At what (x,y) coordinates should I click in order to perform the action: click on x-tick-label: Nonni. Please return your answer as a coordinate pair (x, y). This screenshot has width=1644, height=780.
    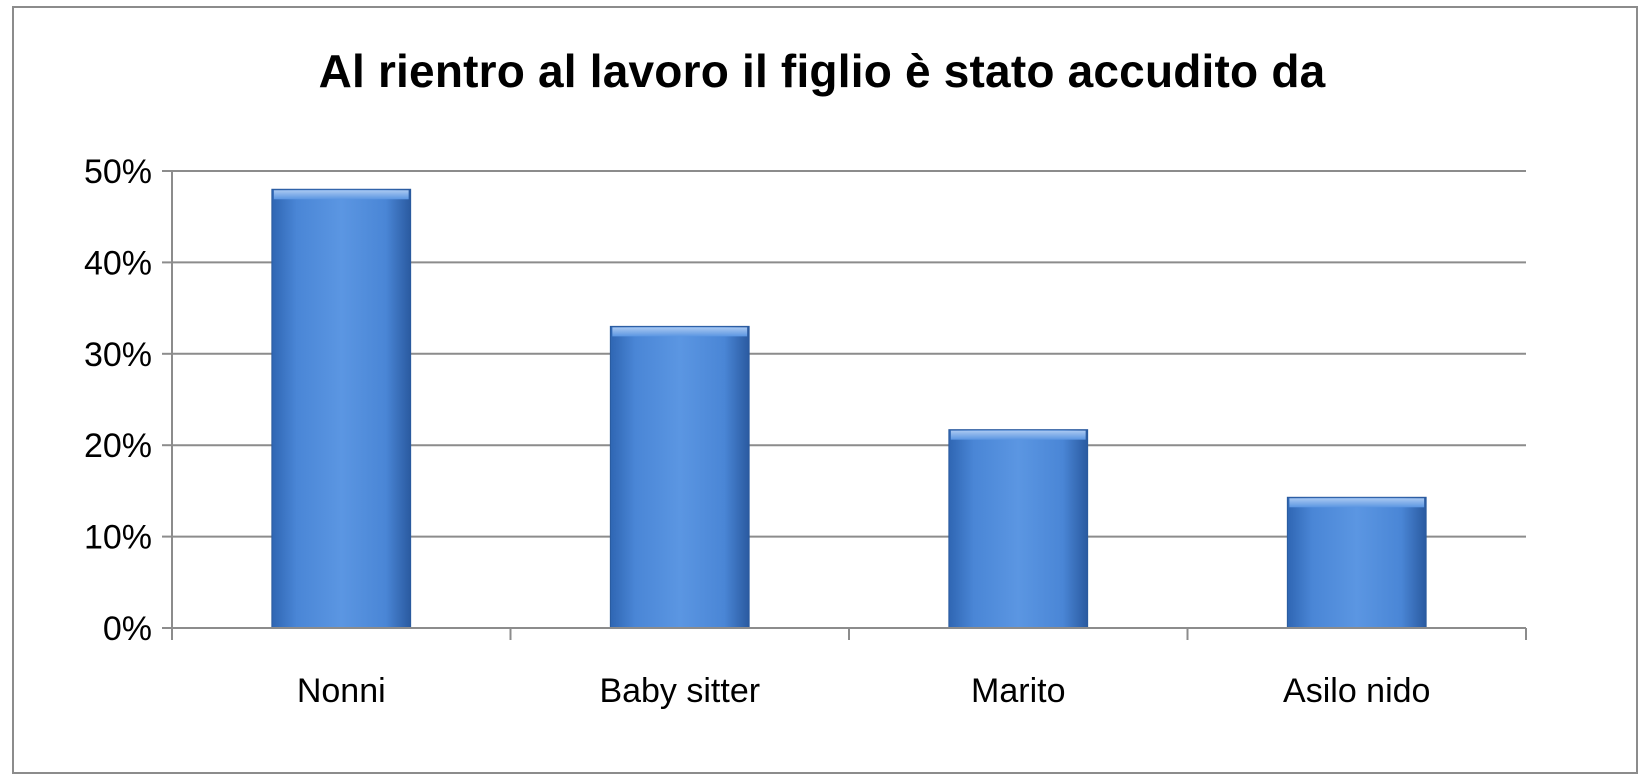
    Looking at the image, I should click on (341, 691).